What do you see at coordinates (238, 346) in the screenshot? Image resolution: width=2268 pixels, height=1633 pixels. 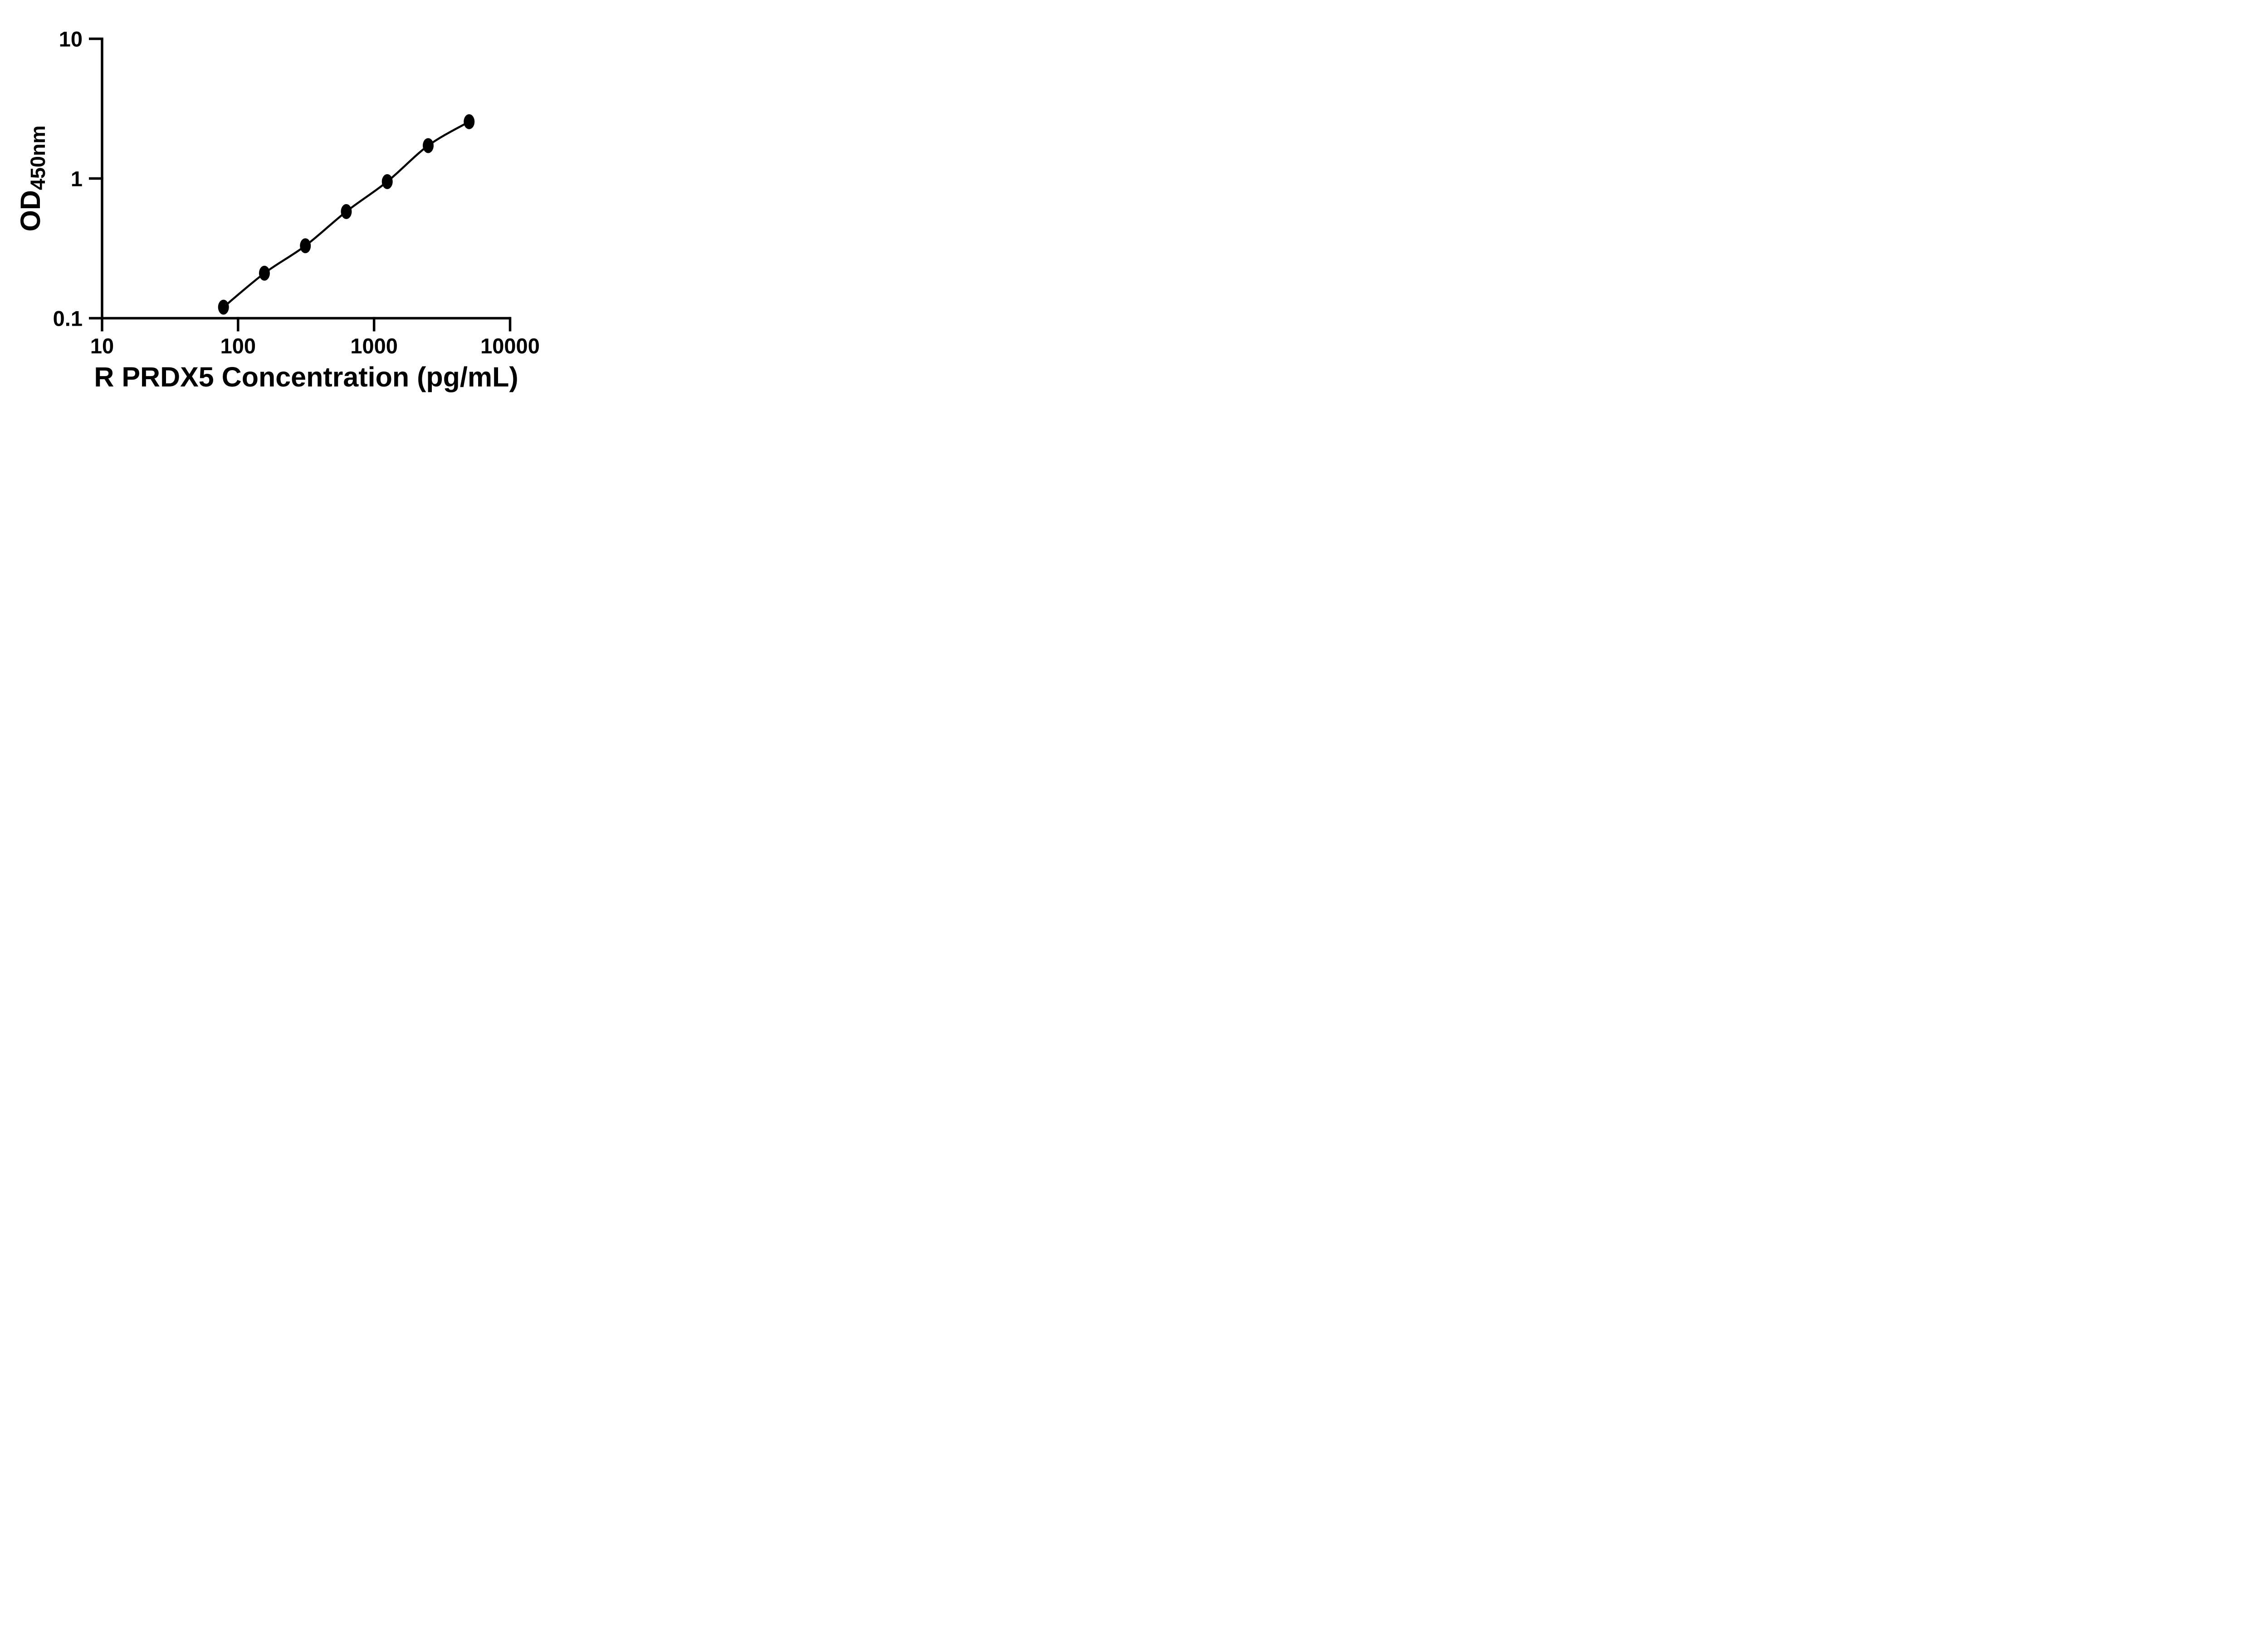 I see `x-tick-label-100: 100` at bounding box center [238, 346].